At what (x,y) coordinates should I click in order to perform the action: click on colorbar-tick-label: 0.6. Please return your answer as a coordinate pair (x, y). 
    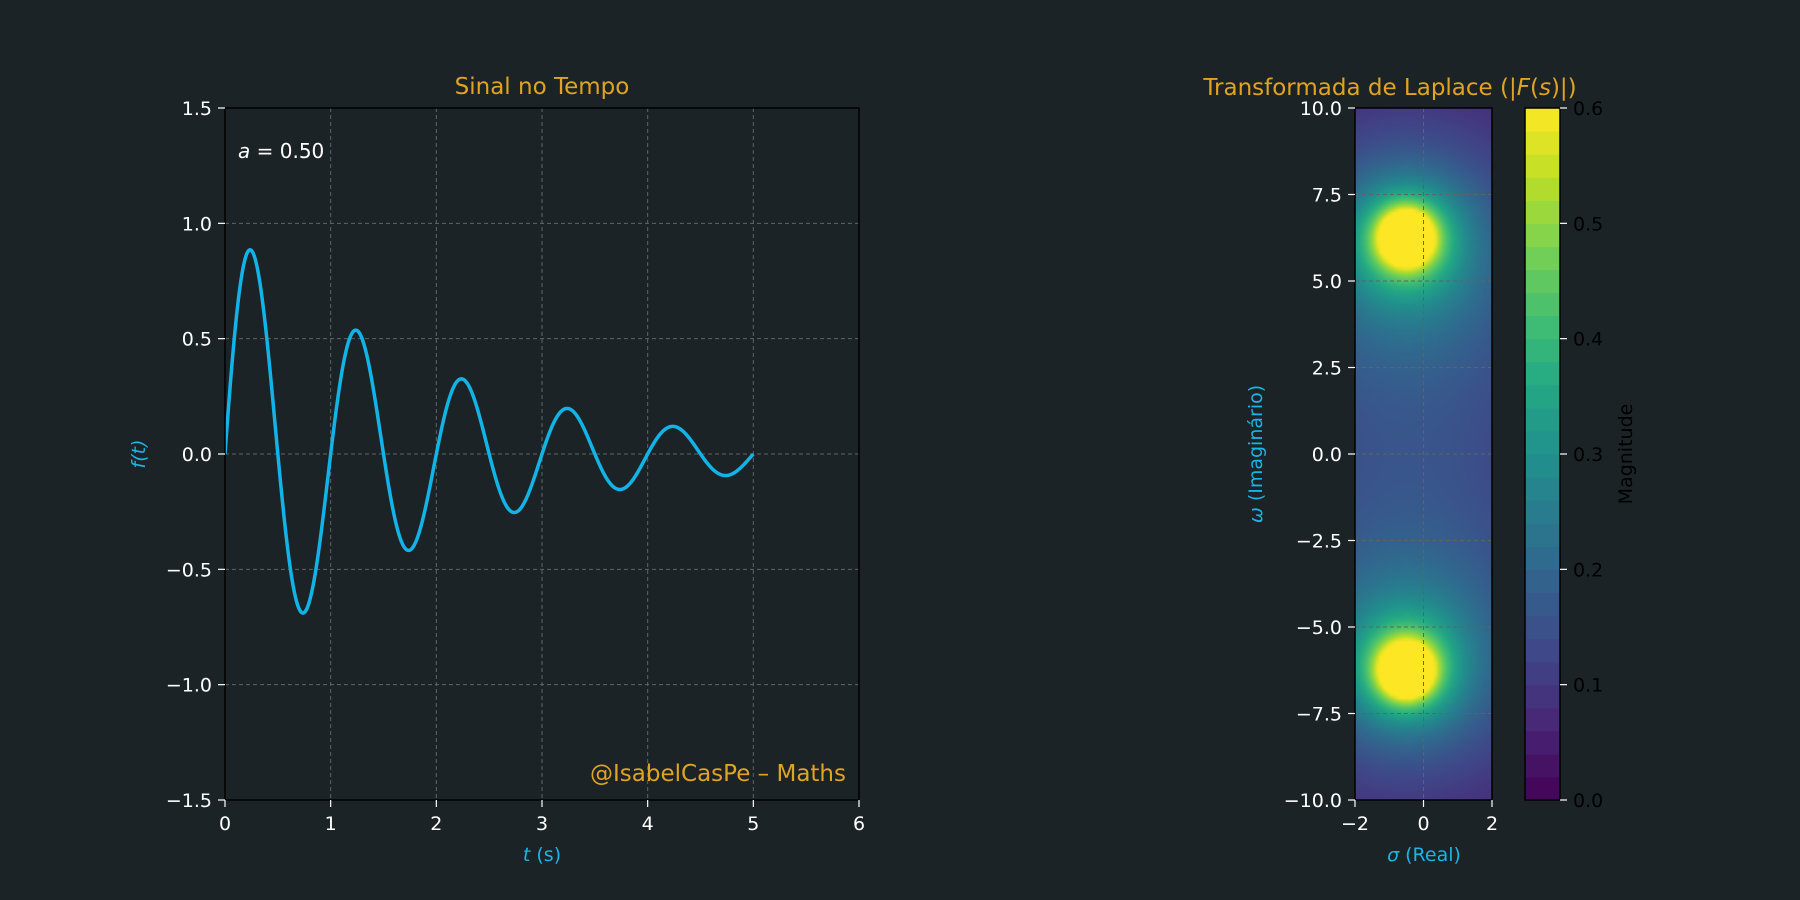
    Looking at the image, I should click on (1588, 109).